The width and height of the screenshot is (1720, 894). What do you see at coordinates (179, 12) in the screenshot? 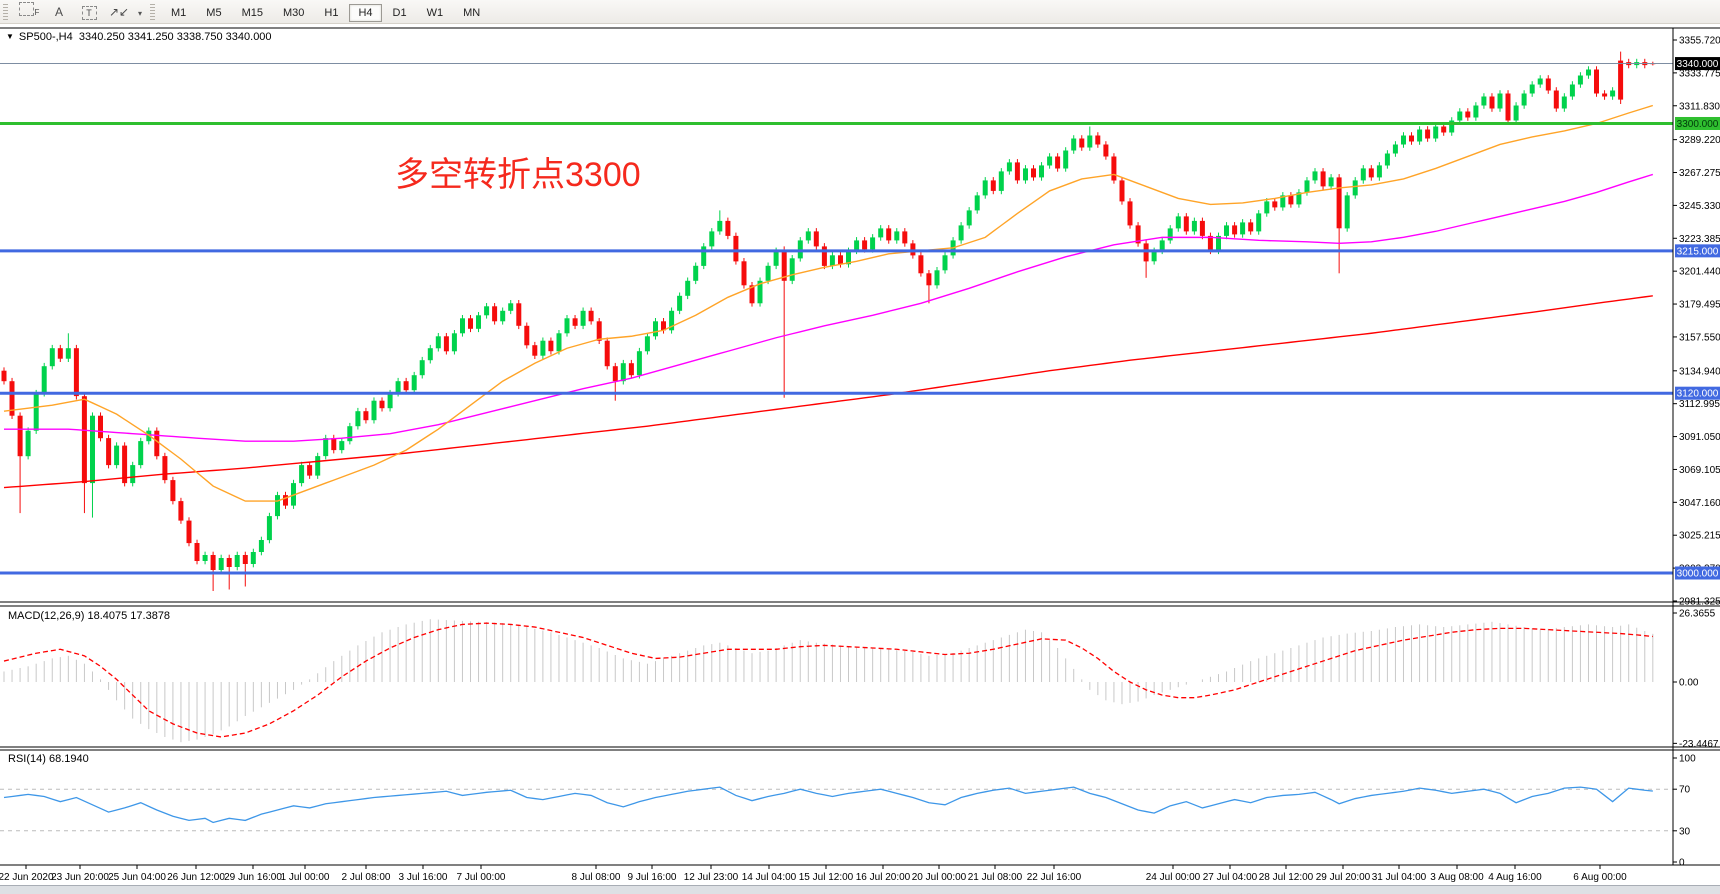
I see `timeframe-m1: M1` at bounding box center [179, 12].